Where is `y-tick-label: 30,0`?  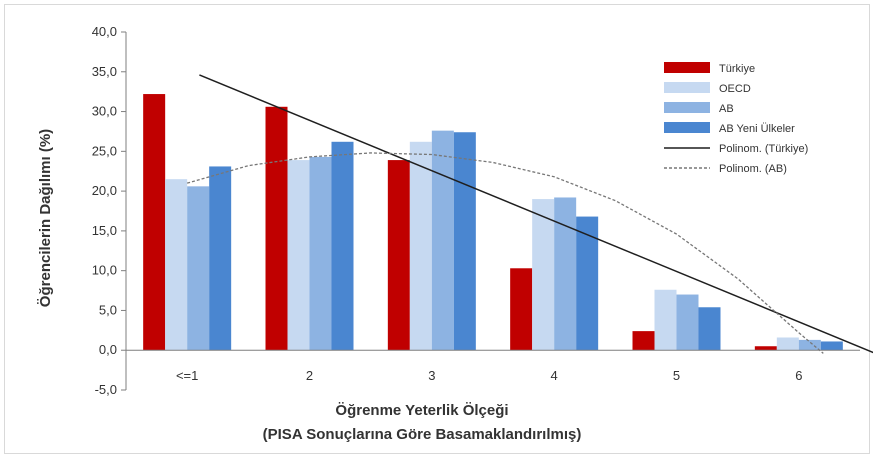 y-tick-label: 30,0 is located at coordinates (104, 111).